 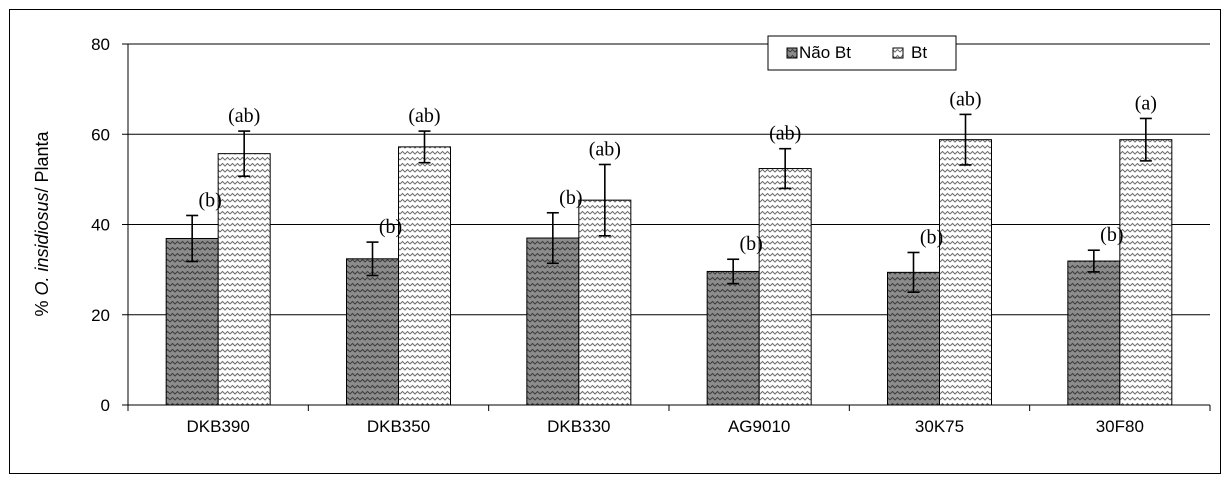 I want to click on legend-swatch-bt, so click(x=898, y=53).